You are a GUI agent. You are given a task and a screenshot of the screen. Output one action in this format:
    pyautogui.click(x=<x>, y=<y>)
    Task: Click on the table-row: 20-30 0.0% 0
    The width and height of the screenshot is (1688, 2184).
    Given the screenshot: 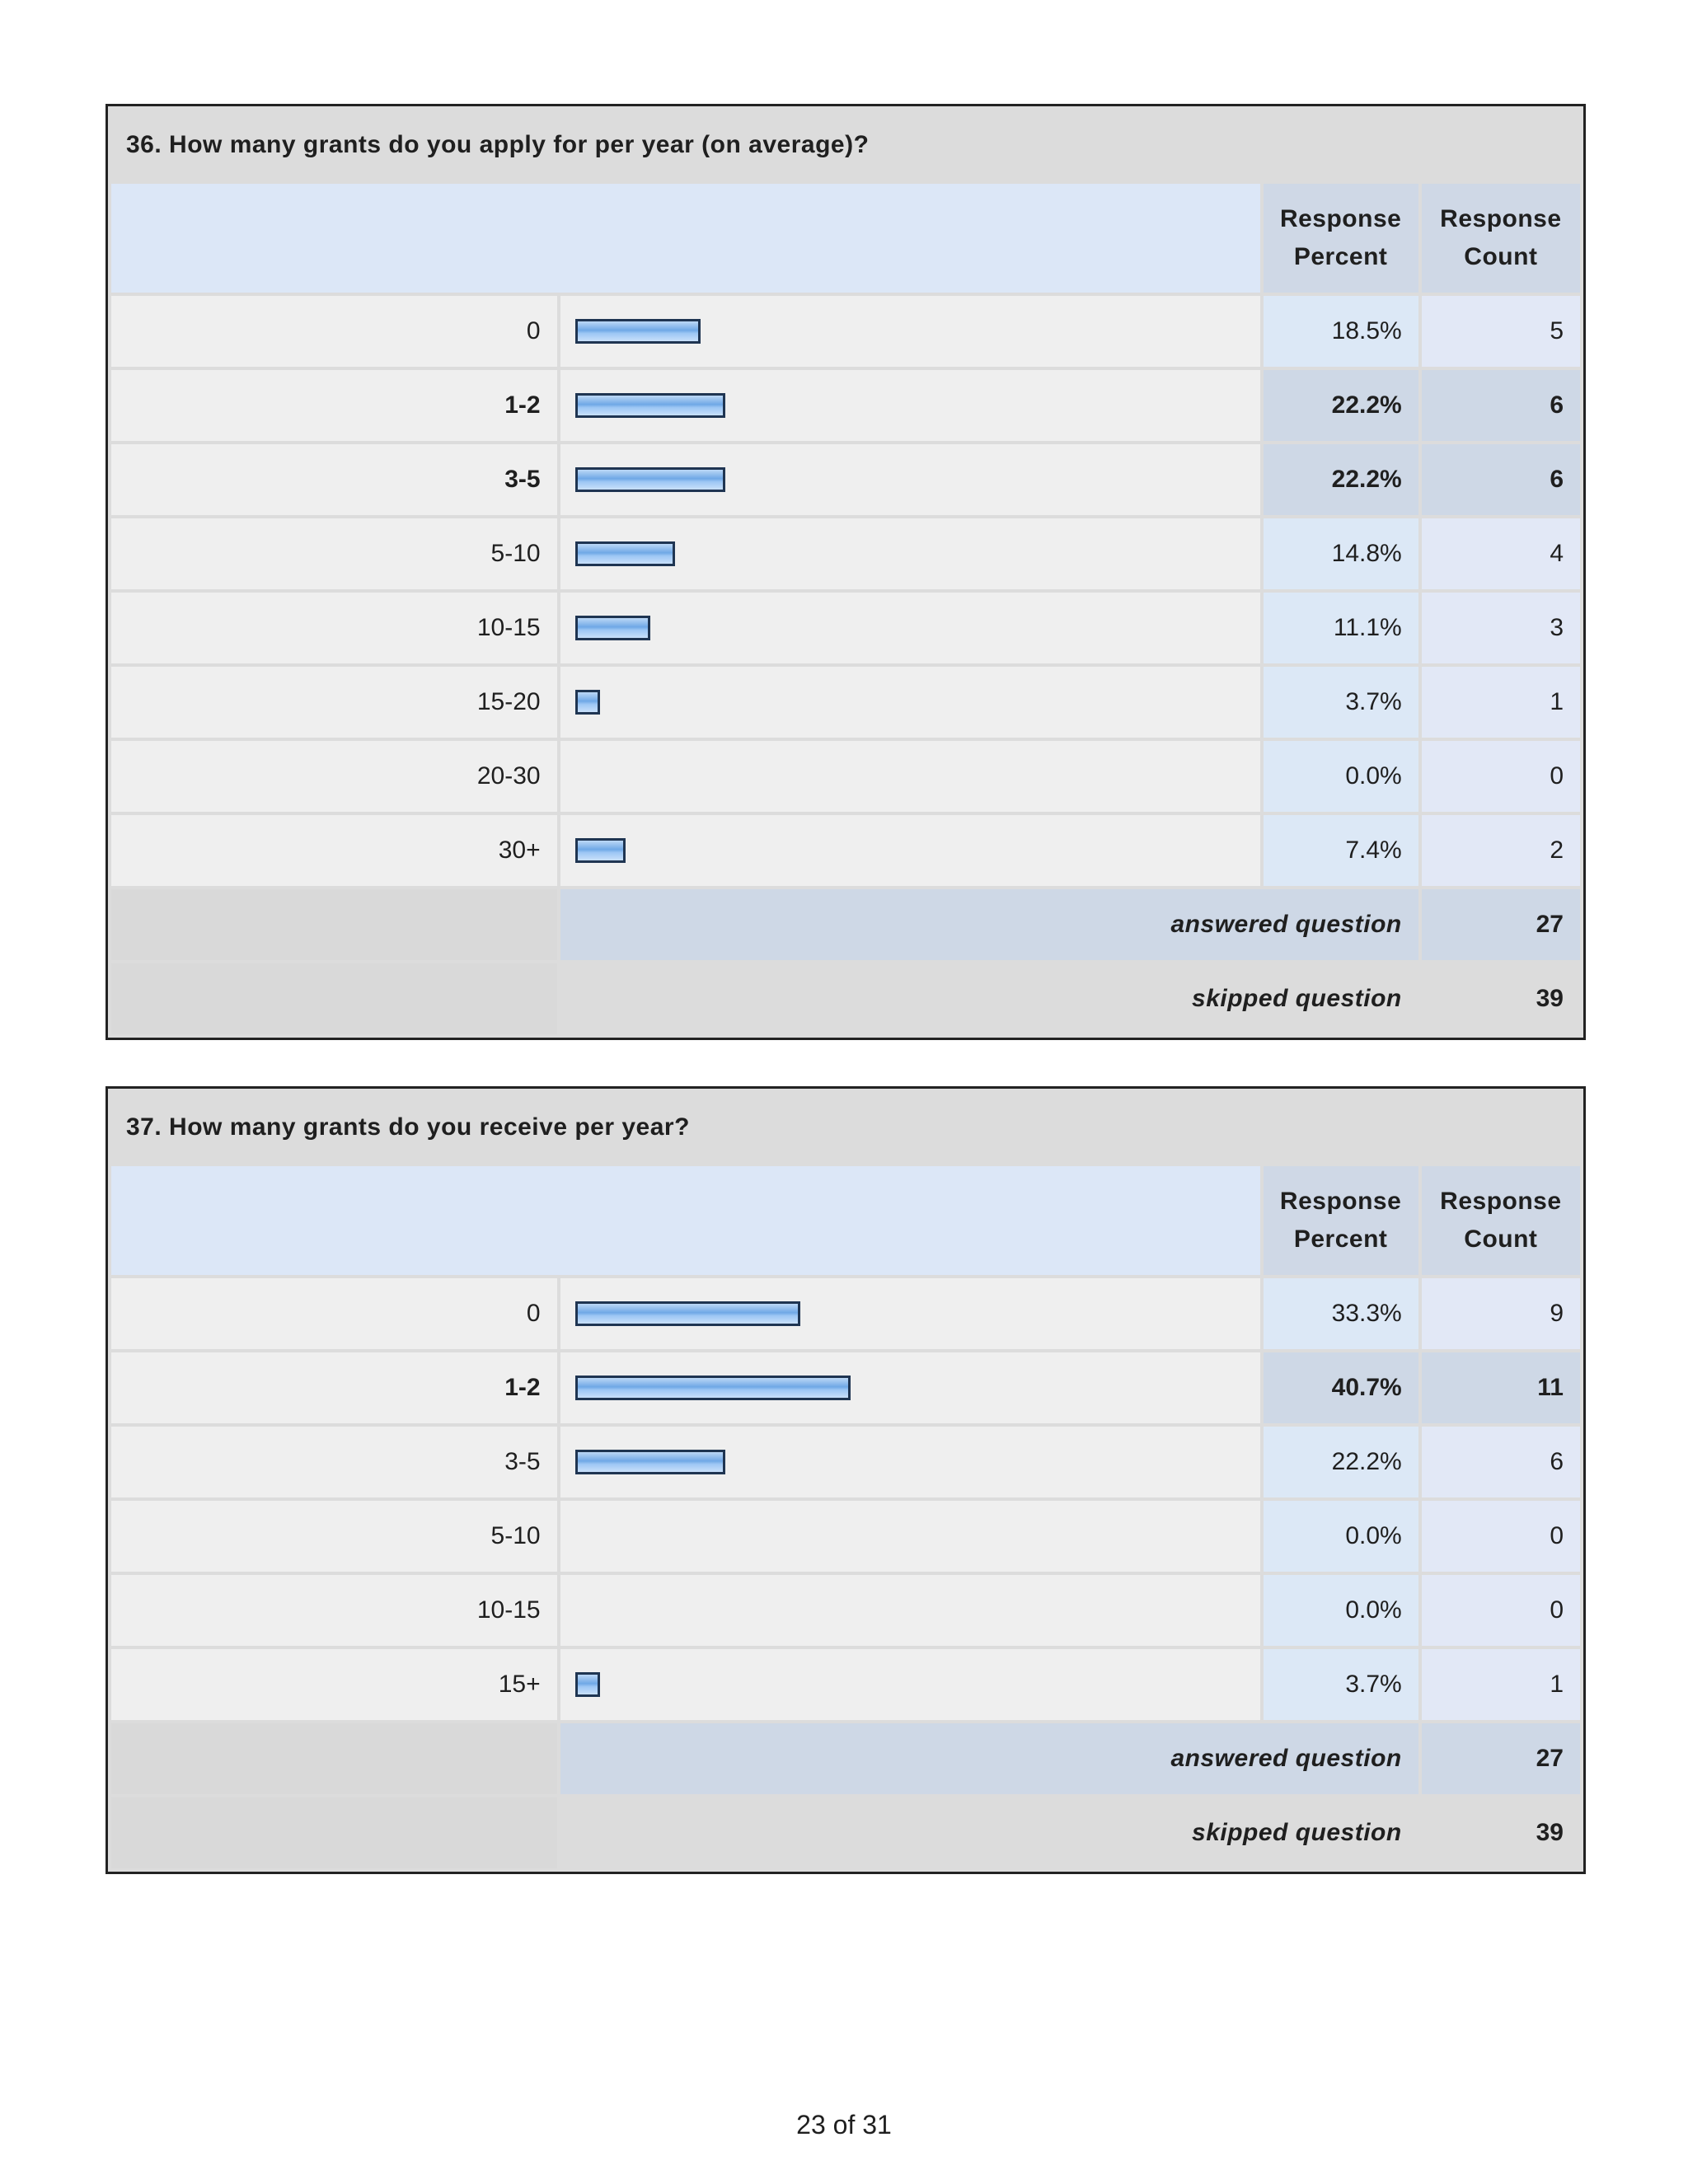 What is the action you would take?
    pyautogui.click(x=845, y=776)
    